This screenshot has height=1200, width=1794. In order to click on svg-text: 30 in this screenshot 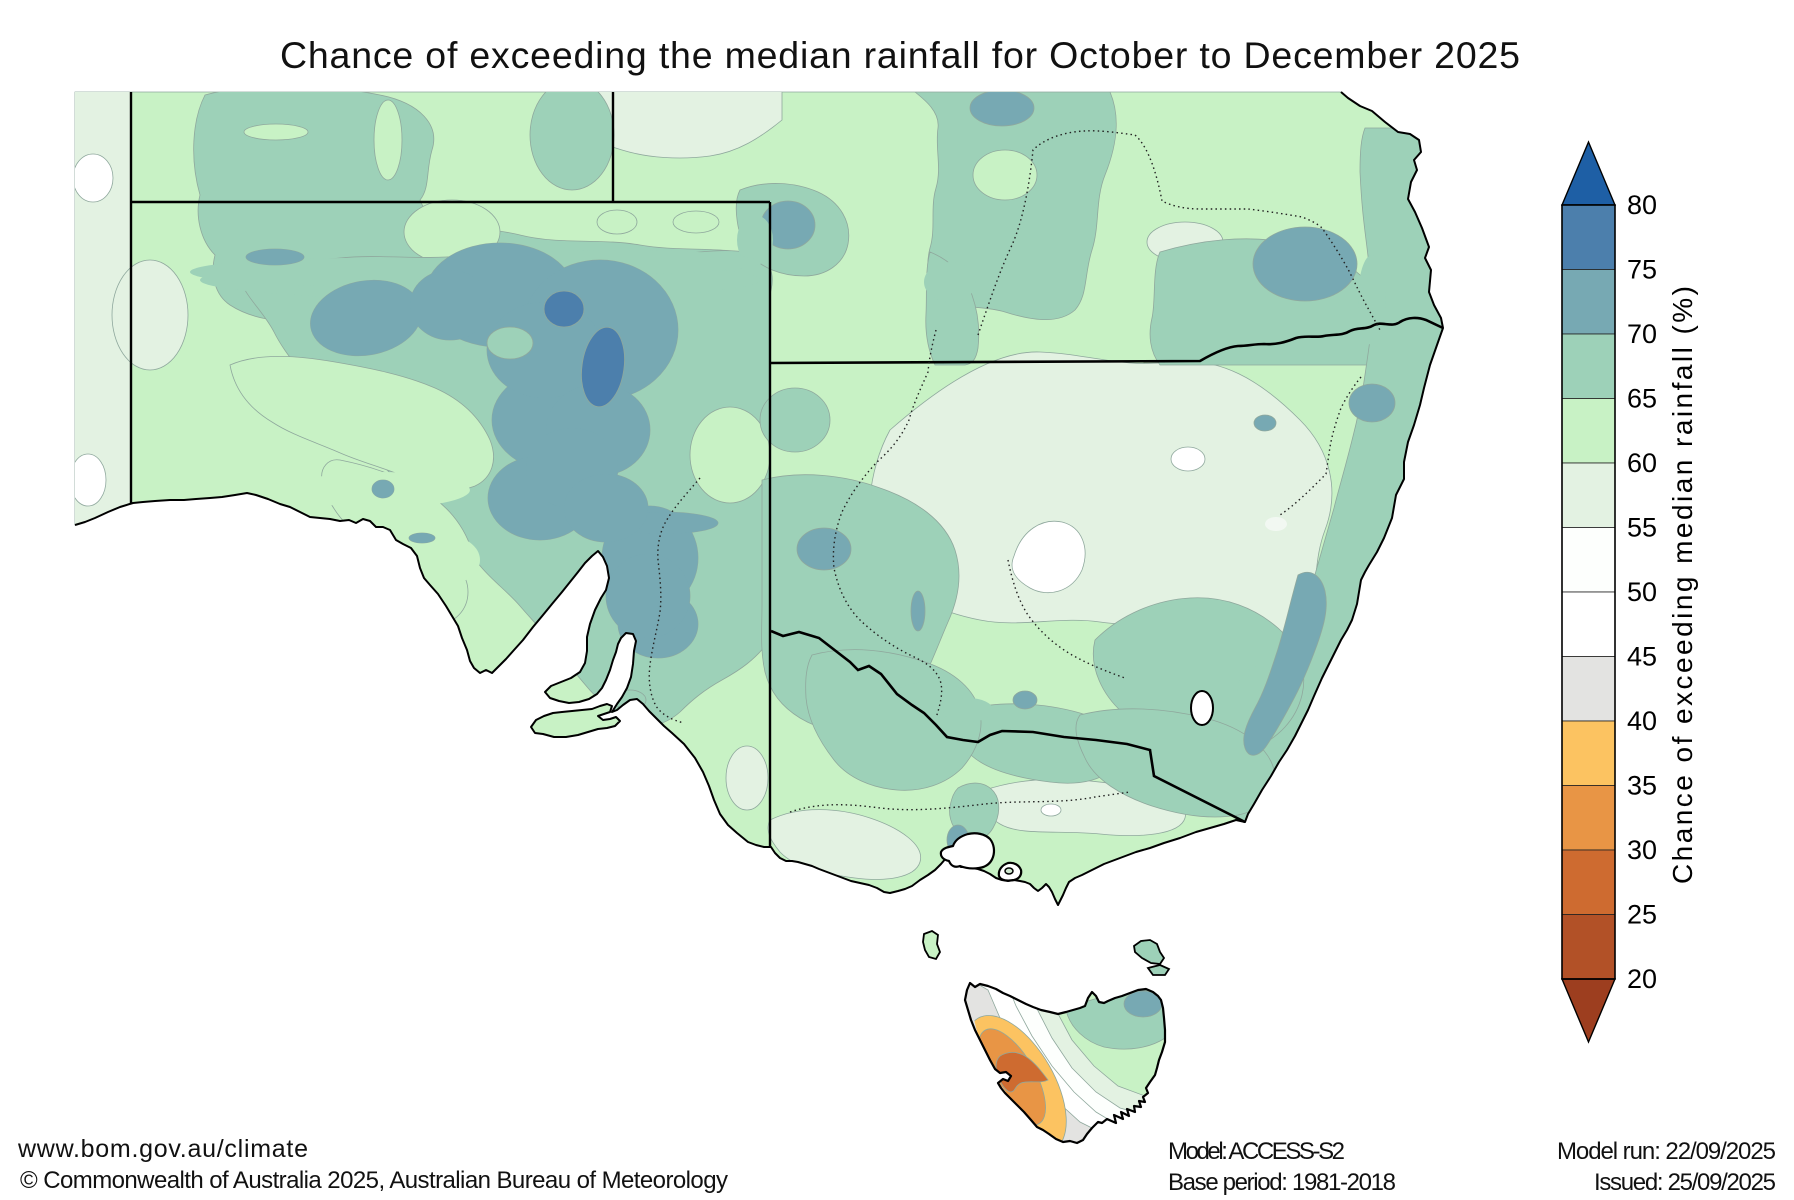, I will do `click(1642, 850)`.